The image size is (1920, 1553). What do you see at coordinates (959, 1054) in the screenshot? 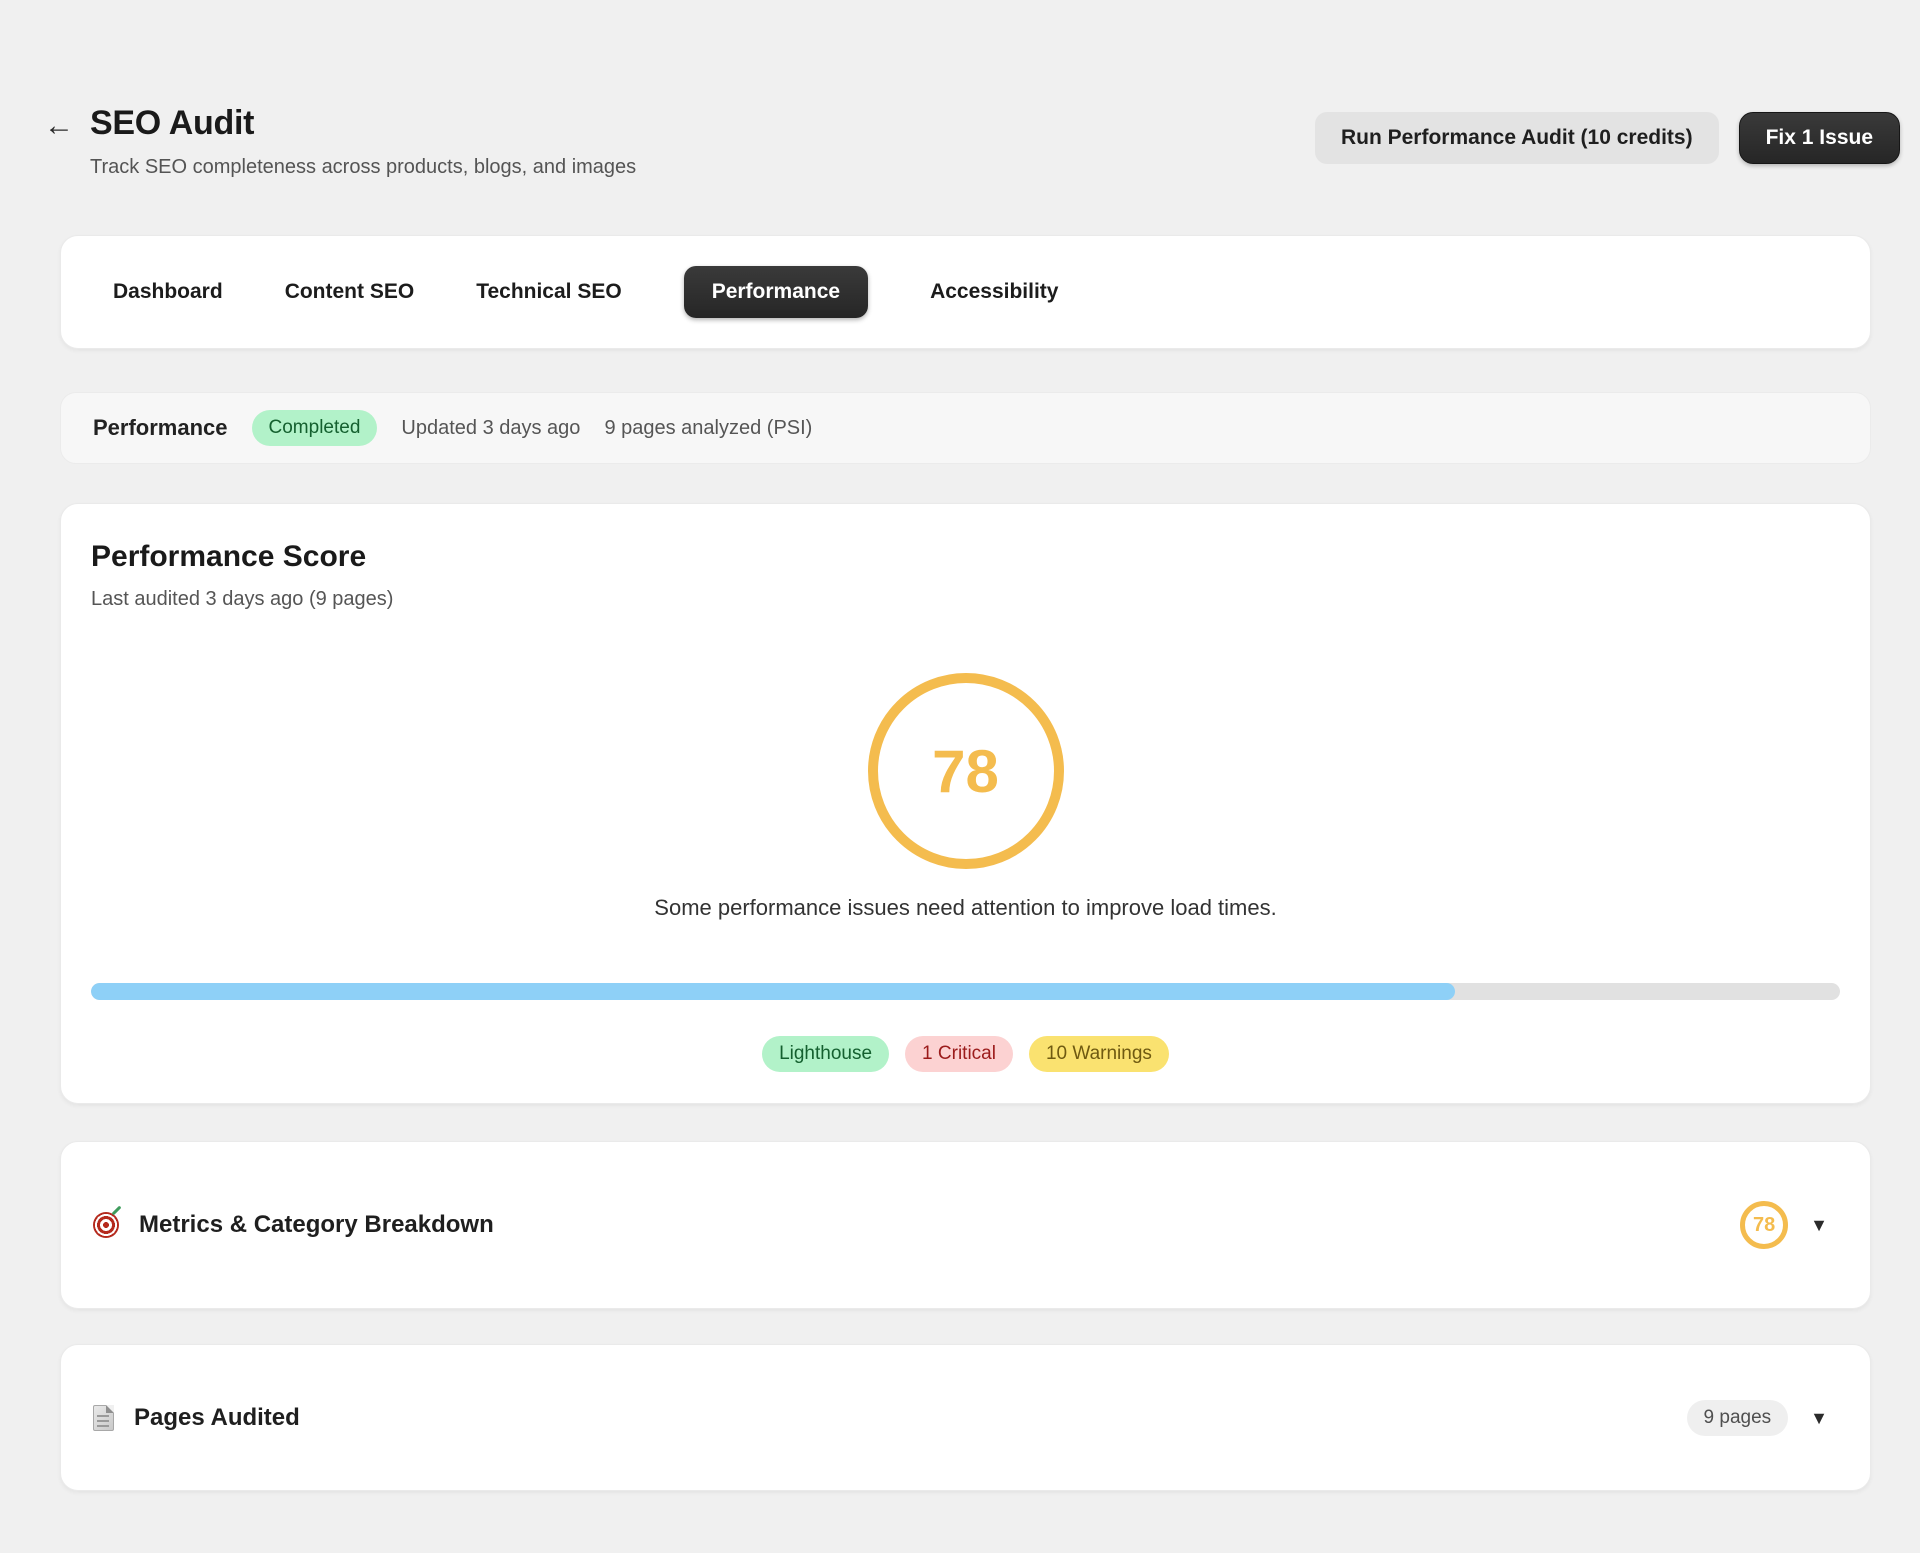
I see `critical-badge: 1 Critical` at bounding box center [959, 1054].